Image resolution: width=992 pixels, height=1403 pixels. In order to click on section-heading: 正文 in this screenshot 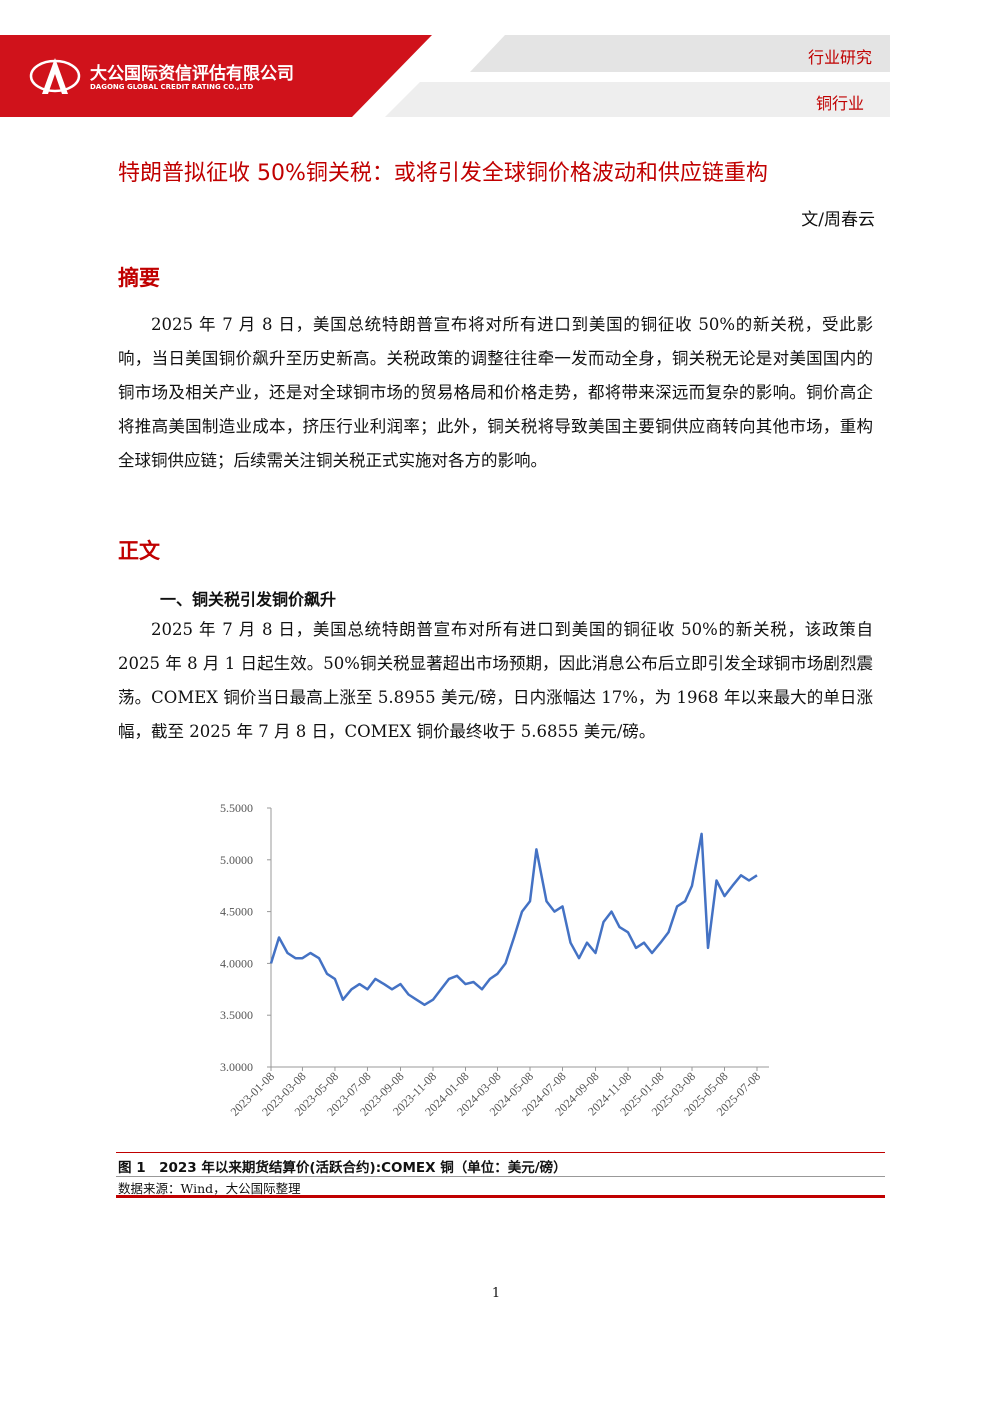, I will do `click(139, 551)`.